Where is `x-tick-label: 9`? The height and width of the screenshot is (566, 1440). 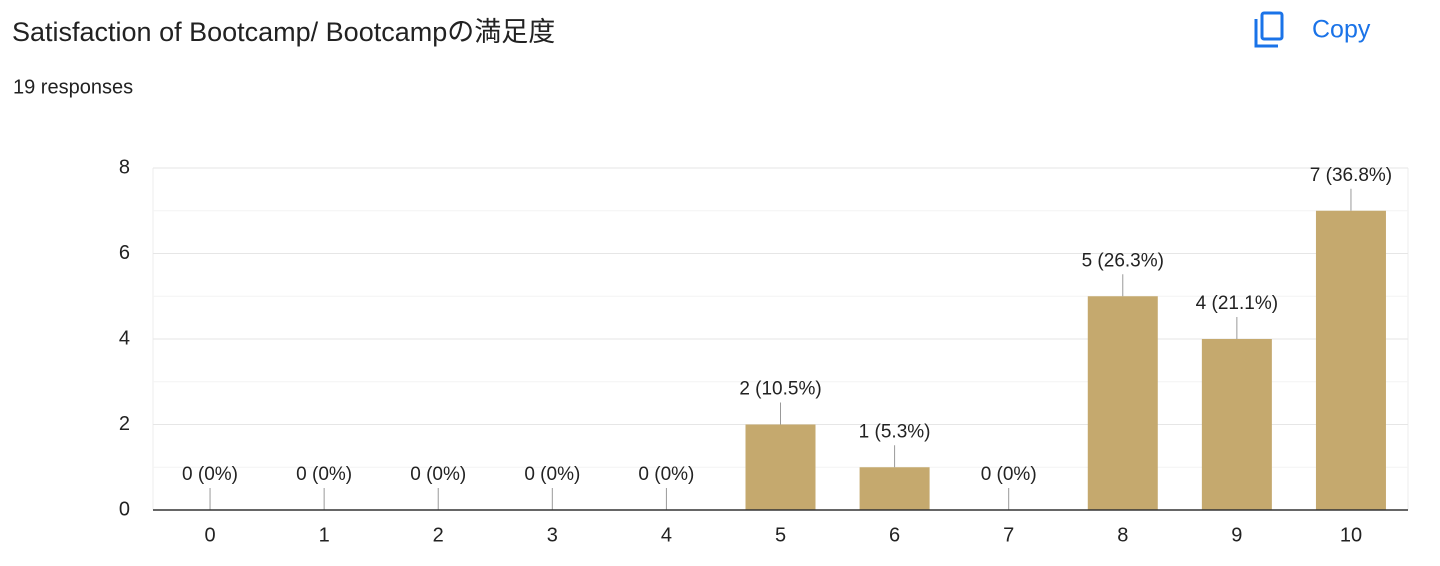 x-tick-label: 9 is located at coordinates (1236, 535).